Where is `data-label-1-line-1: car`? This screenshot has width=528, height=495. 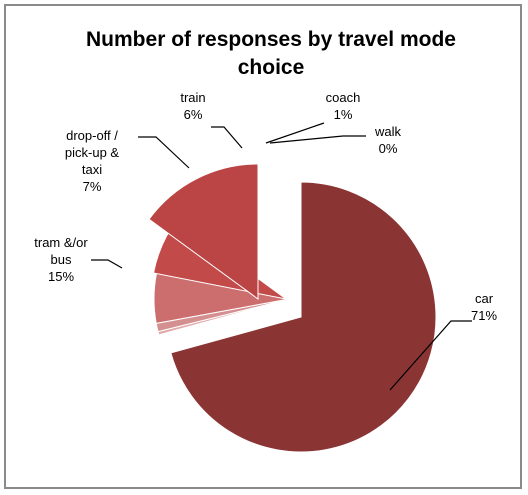 data-label-1-line-1: car is located at coordinates (484, 298).